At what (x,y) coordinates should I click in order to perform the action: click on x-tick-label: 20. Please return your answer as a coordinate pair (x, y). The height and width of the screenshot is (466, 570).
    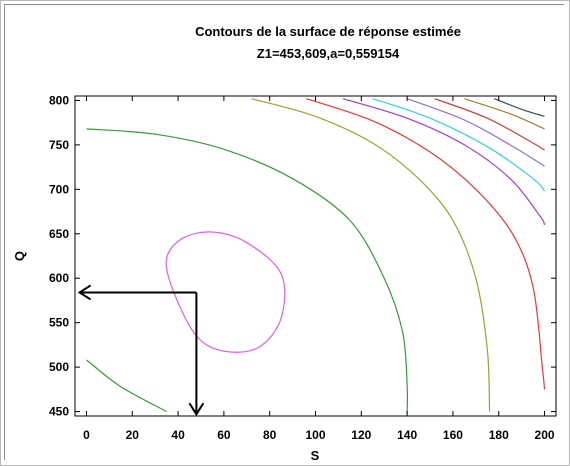
    Looking at the image, I should click on (133, 435).